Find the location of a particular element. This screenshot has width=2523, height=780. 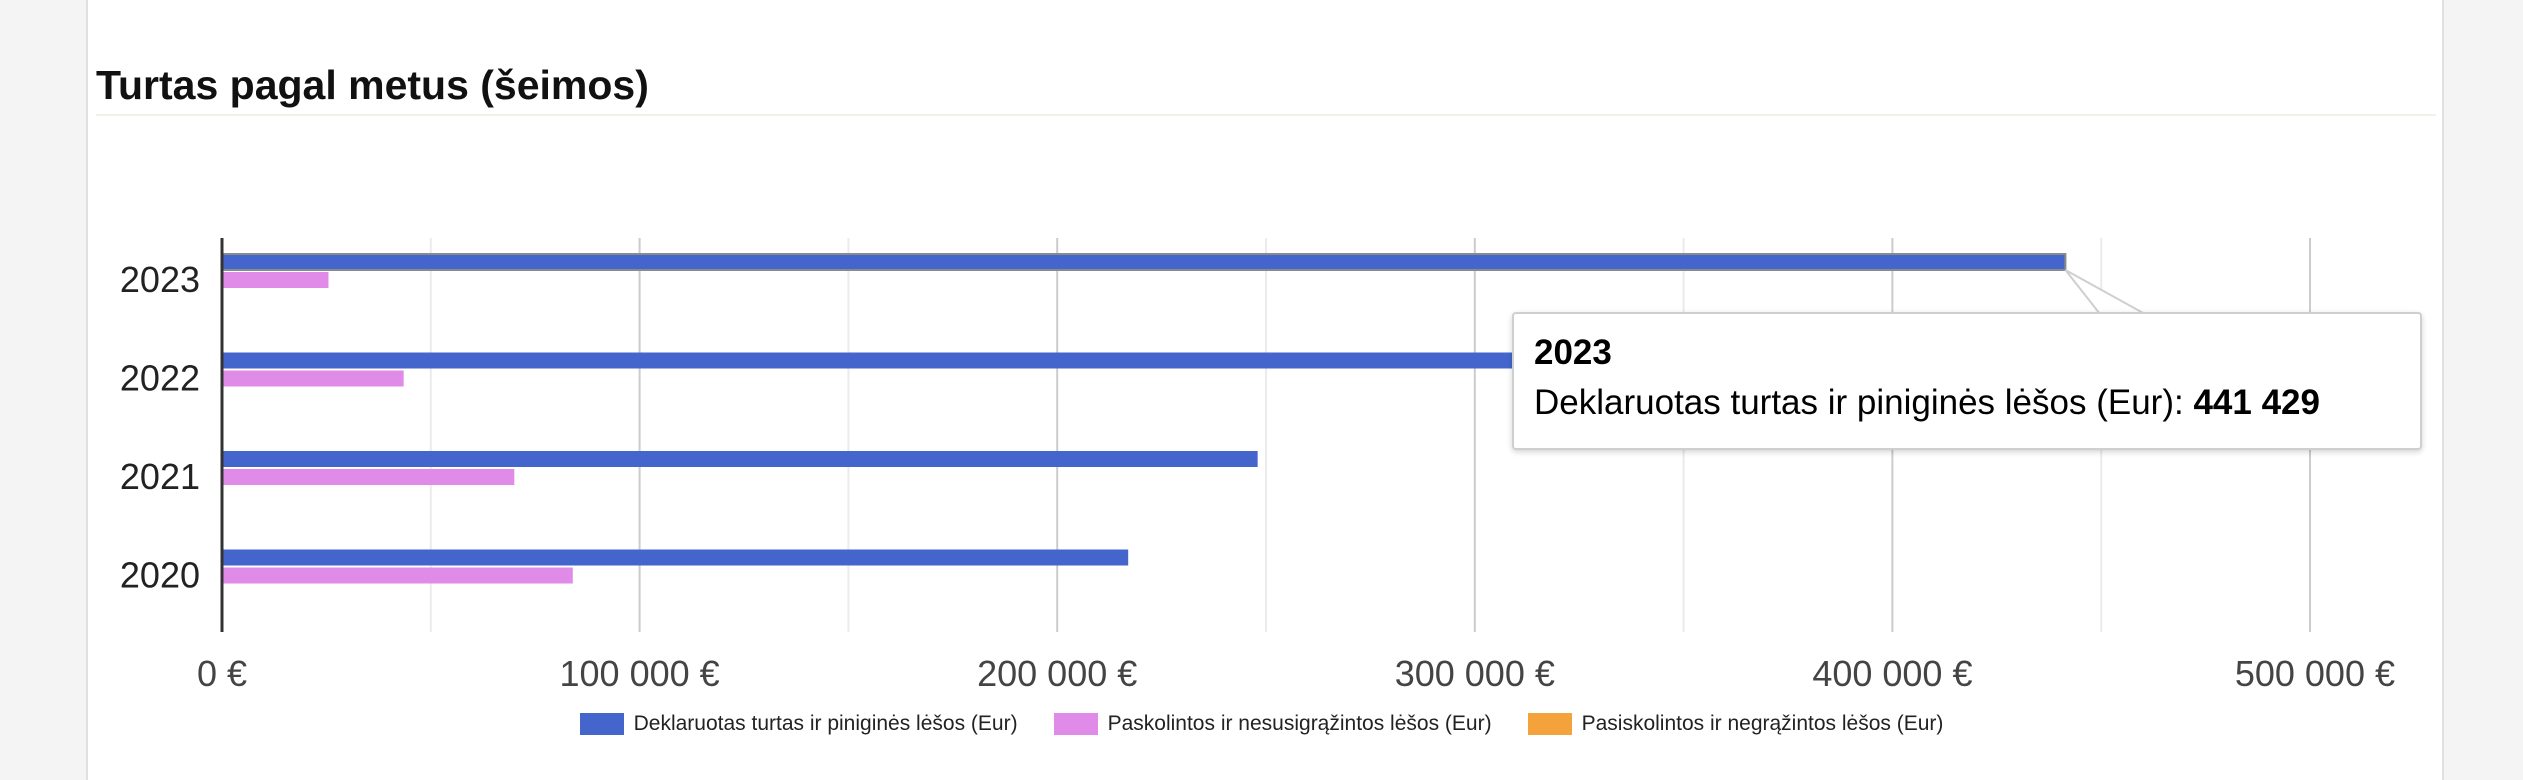

y-tick-label: 2023 is located at coordinates (160, 279).